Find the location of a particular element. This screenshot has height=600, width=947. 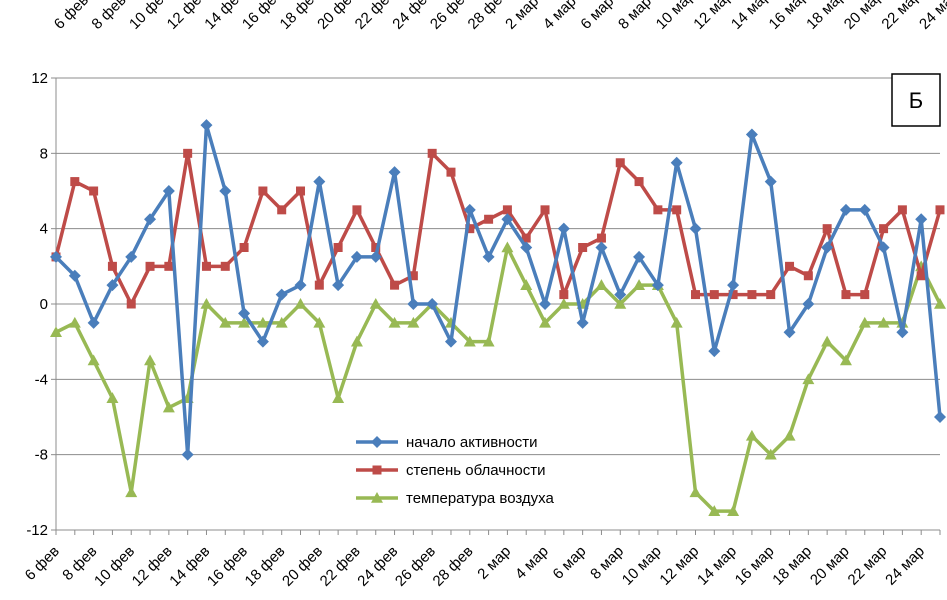

x-tick-label-top: 22 мар is located at coordinates (901, 16).